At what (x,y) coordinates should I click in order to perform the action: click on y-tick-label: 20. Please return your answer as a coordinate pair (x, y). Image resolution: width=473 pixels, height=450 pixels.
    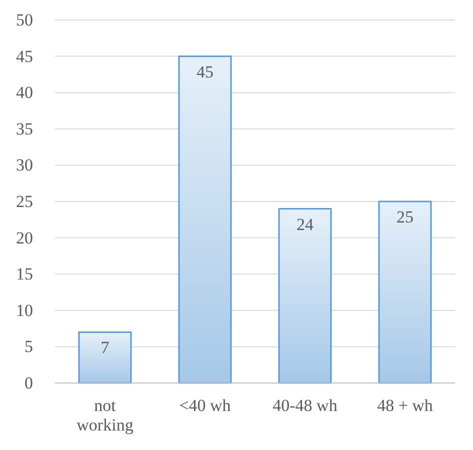
    Looking at the image, I should click on (24, 238).